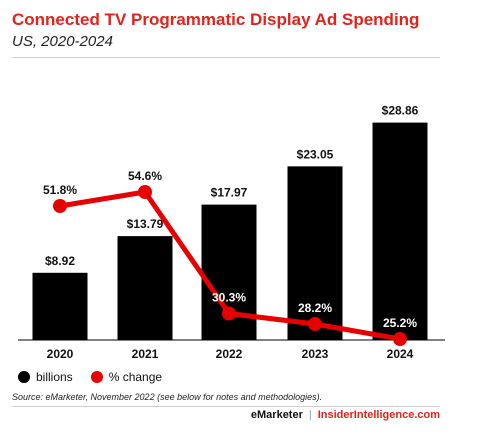 This screenshot has width=481, height=438. What do you see at coordinates (315, 324) in the screenshot?
I see `line-point-2023` at bounding box center [315, 324].